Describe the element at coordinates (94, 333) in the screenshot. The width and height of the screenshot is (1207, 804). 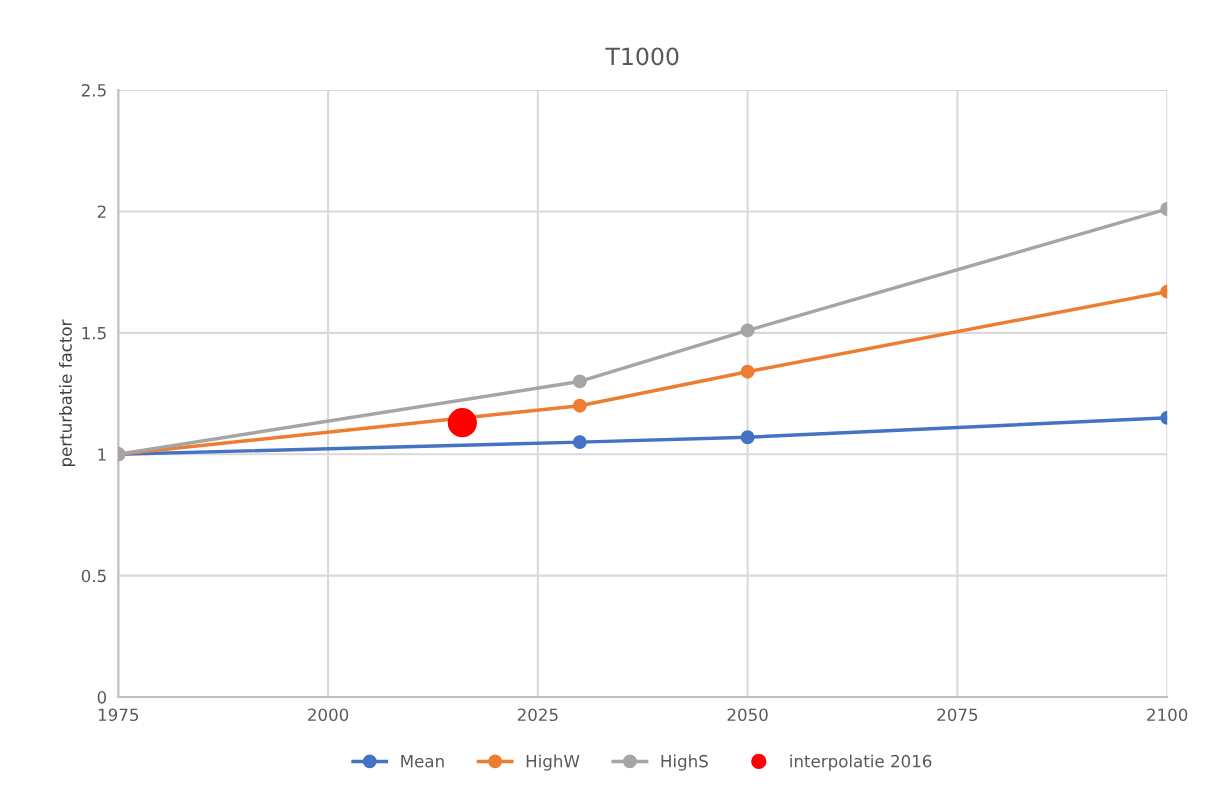
I see `y-tick-label: 1.5` at that location.